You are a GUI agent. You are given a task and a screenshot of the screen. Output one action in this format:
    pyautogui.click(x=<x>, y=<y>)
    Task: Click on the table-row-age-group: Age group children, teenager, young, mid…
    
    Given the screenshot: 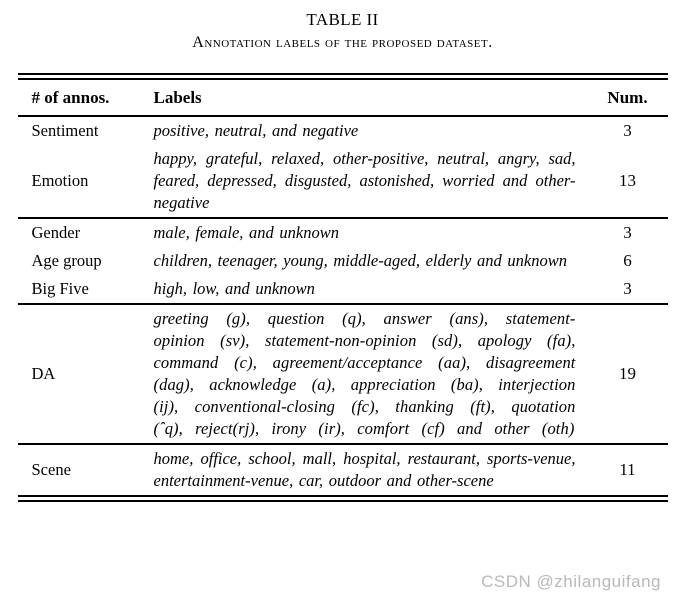 What is the action you would take?
    pyautogui.click(x=343, y=261)
    